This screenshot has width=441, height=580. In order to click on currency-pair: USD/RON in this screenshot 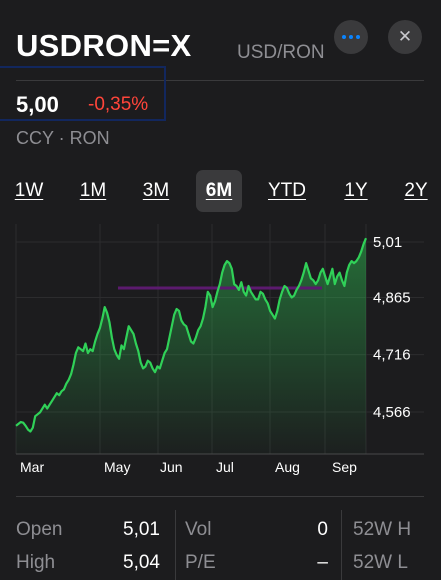, I will do `click(281, 52)`.